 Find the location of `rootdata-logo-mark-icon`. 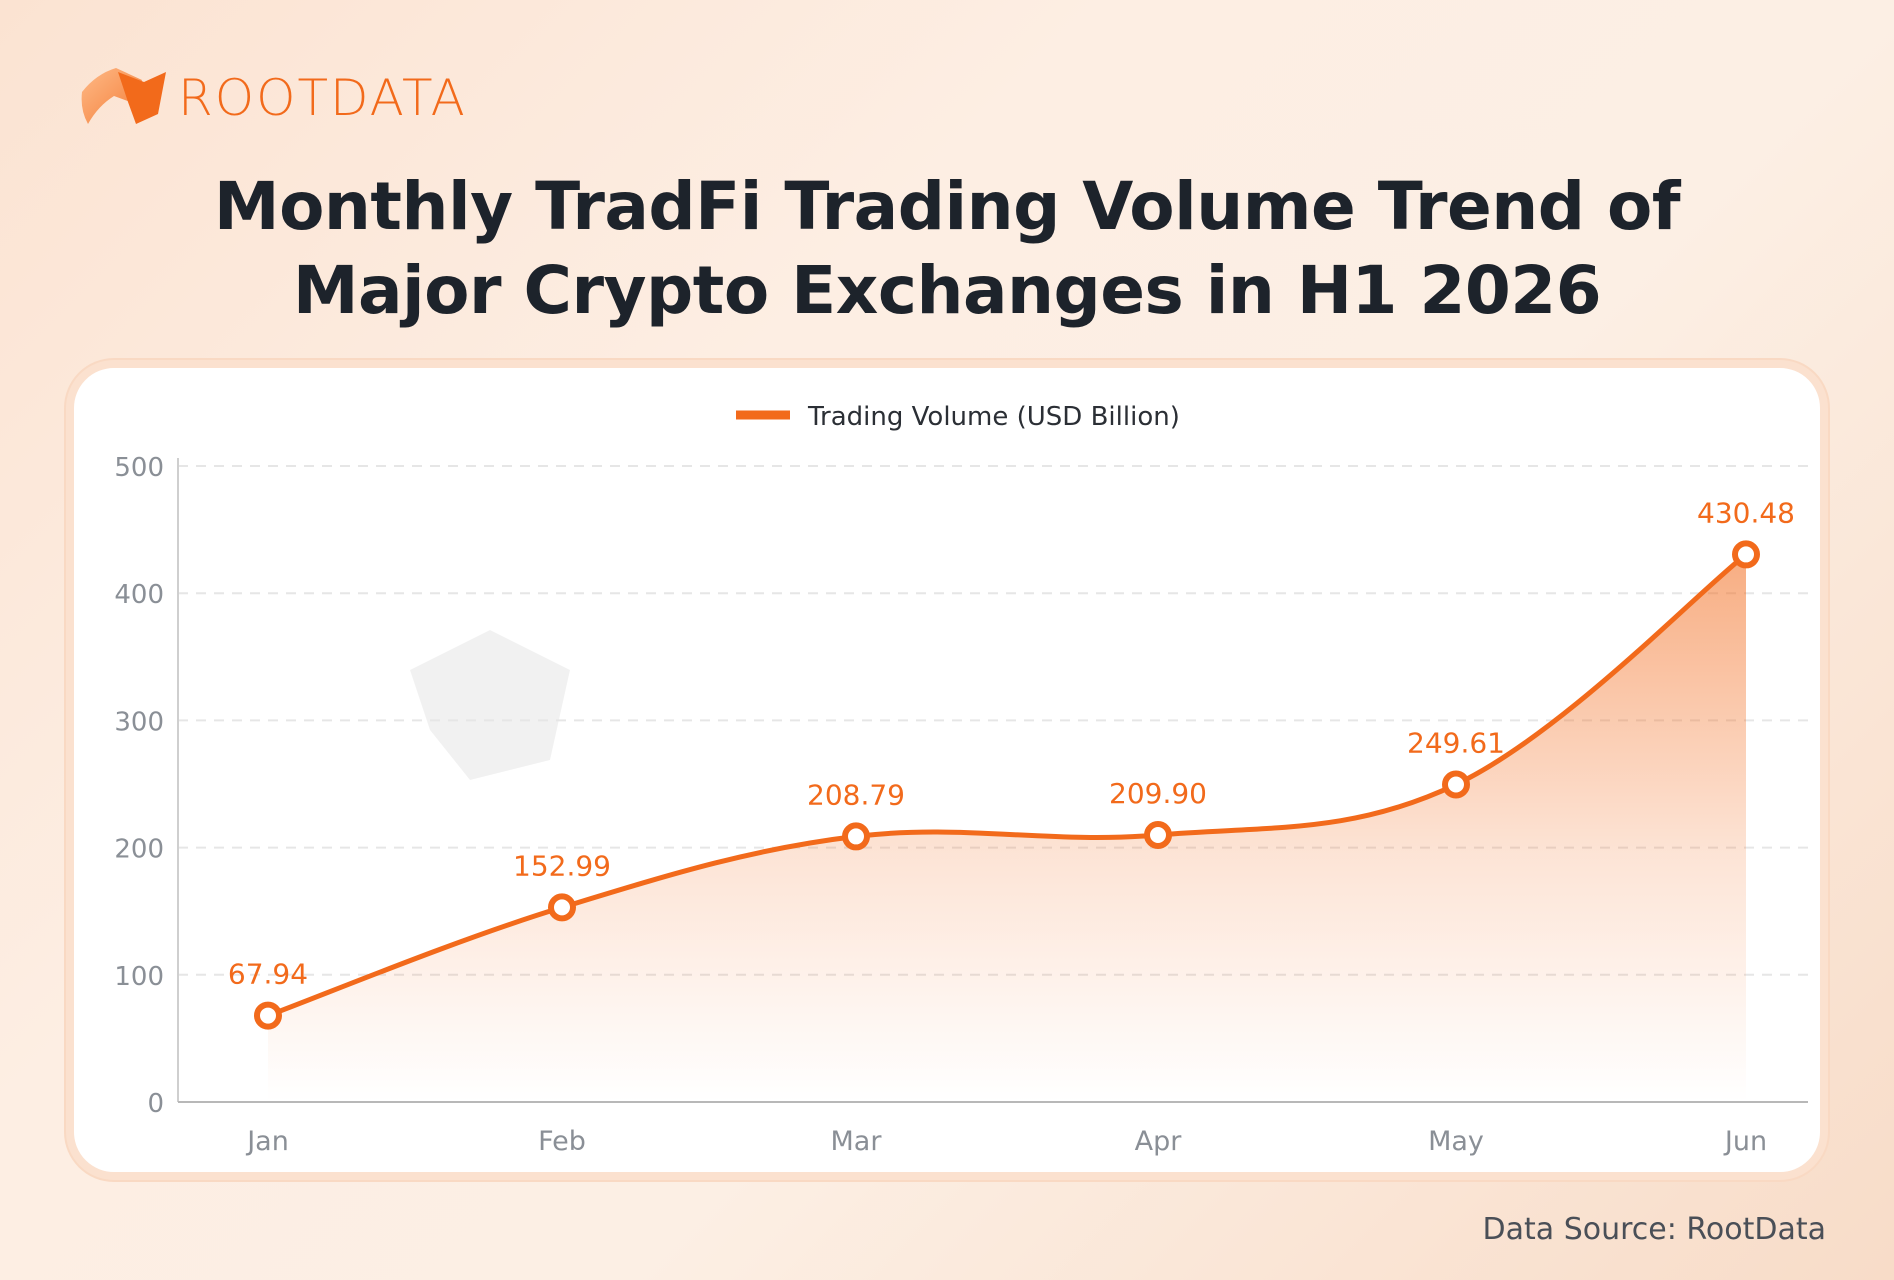

rootdata-logo-mark-icon is located at coordinates (123, 96).